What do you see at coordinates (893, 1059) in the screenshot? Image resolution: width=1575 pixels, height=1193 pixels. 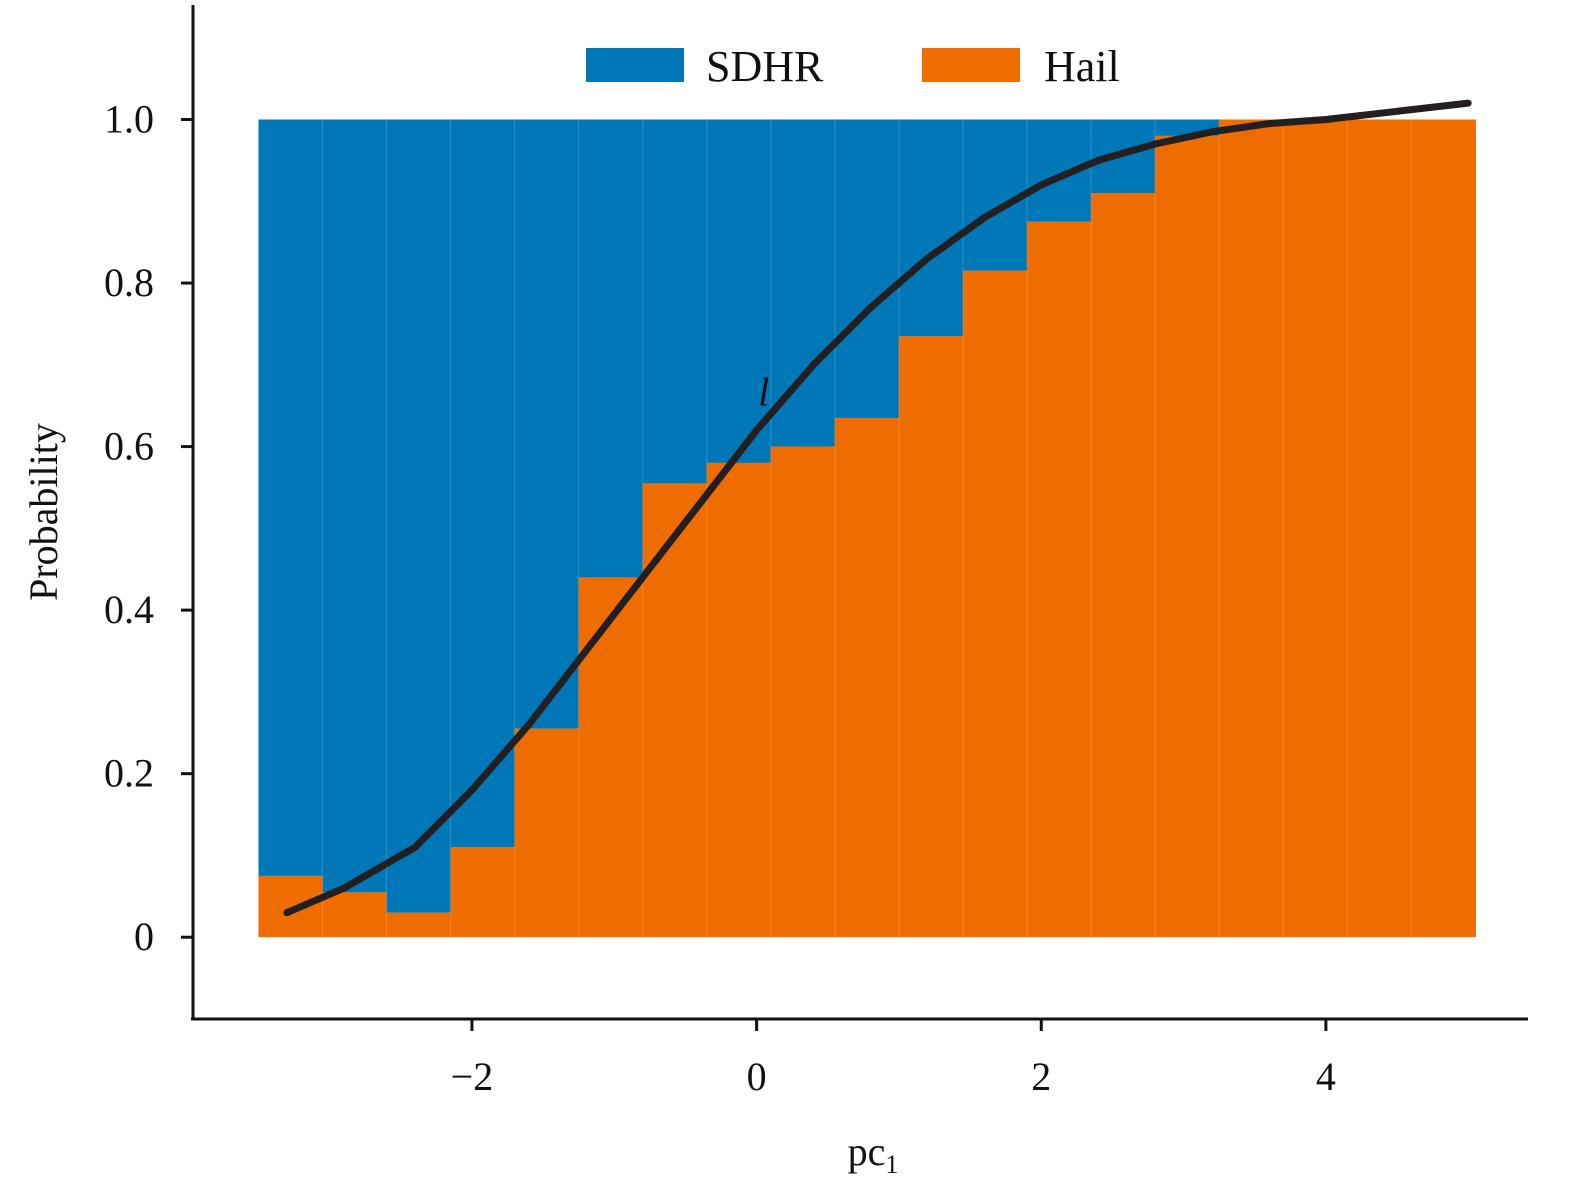 I see `x-ticks: −2 0 2 4` at bounding box center [893, 1059].